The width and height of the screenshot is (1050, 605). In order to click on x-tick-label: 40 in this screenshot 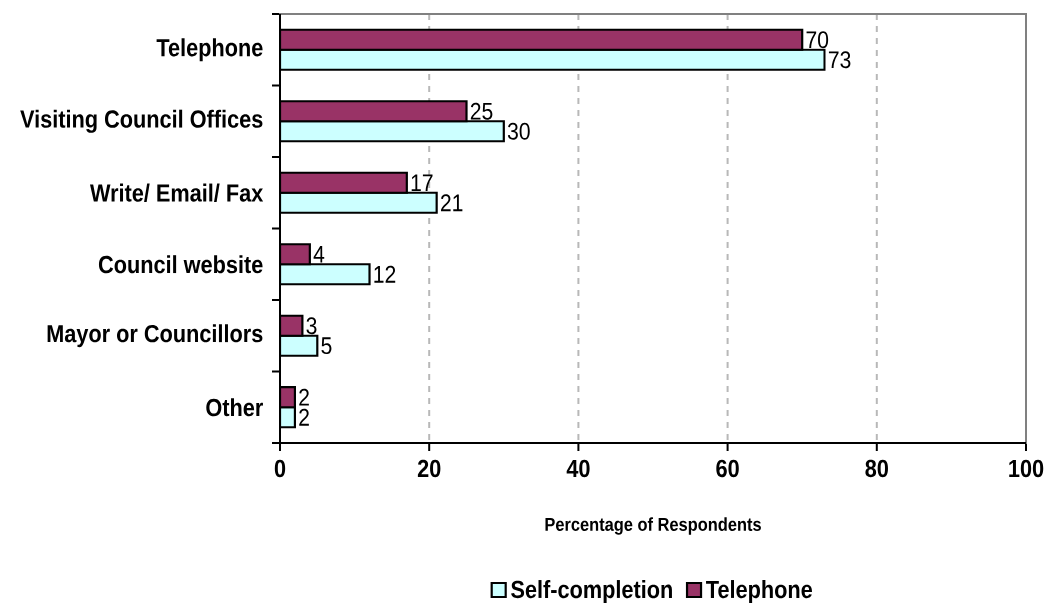, I will do `click(578, 468)`.